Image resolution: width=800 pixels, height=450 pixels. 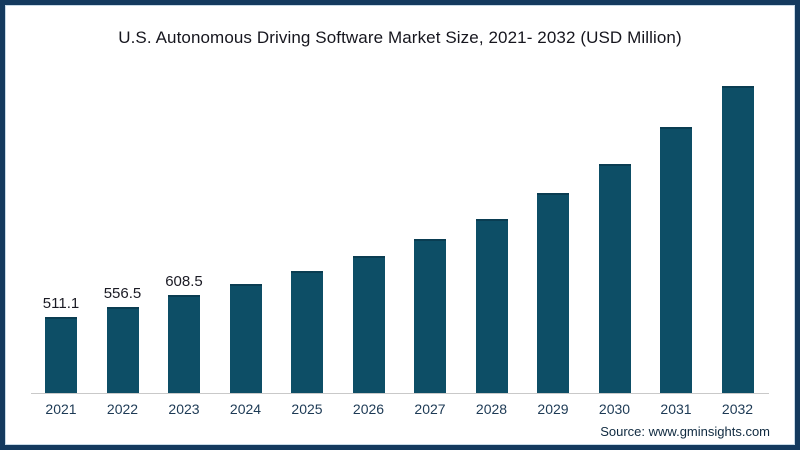 What do you see at coordinates (491, 306) in the screenshot?
I see `bar-2028` at bounding box center [491, 306].